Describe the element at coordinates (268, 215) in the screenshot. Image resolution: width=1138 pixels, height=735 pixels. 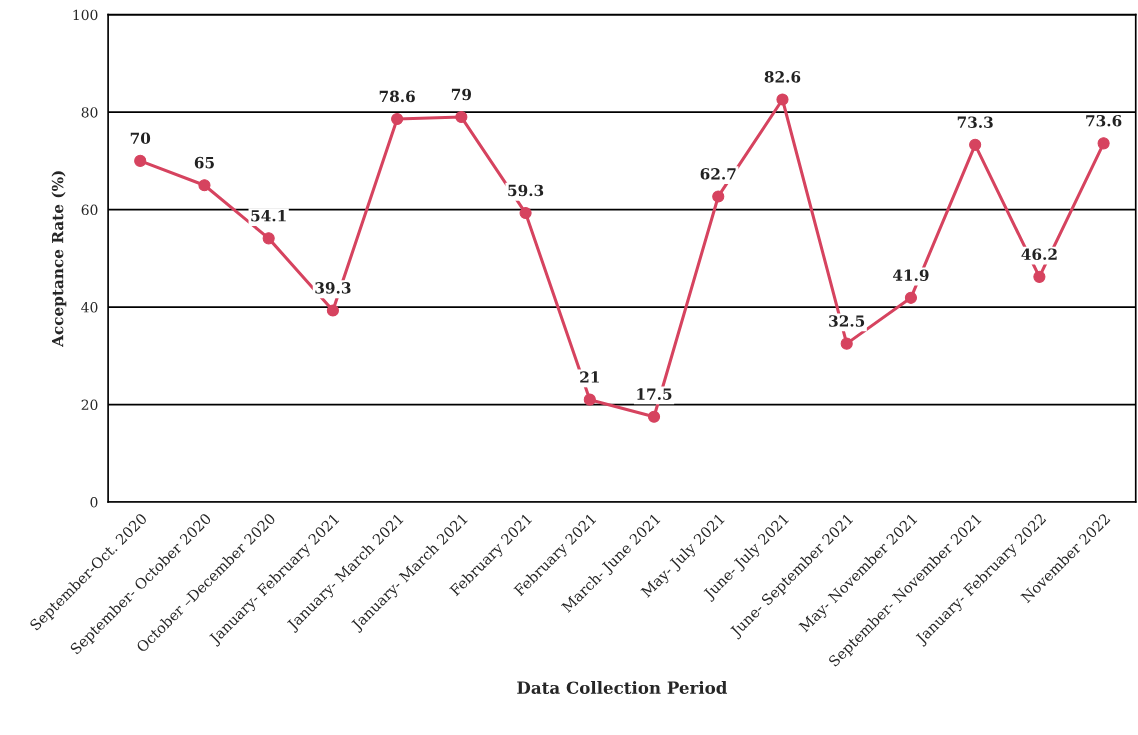
I see `data-label: 54.1` at that location.